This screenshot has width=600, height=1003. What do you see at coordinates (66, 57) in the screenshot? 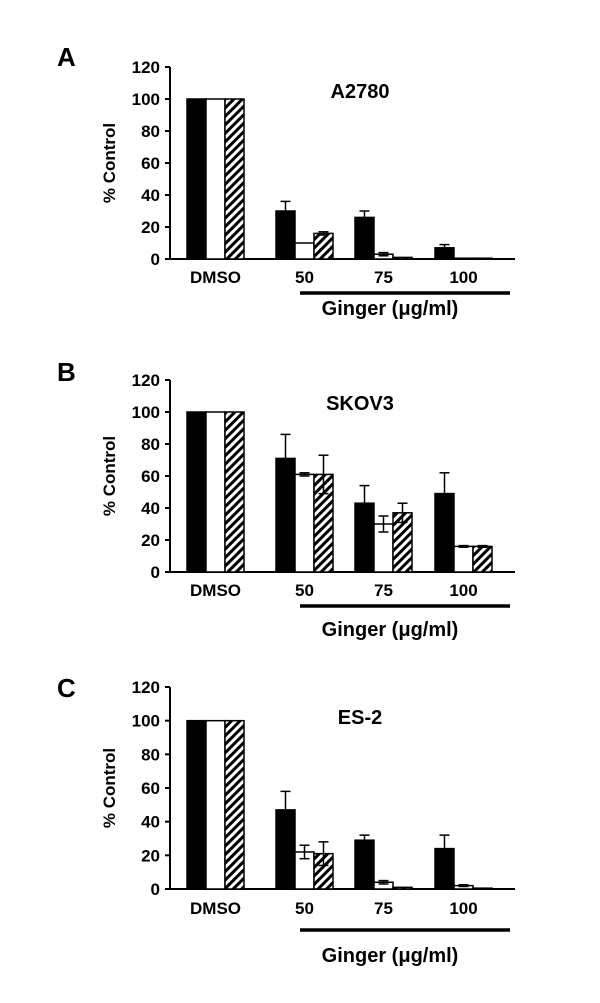
I see `panel-letter: A` at bounding box center [66, 57].